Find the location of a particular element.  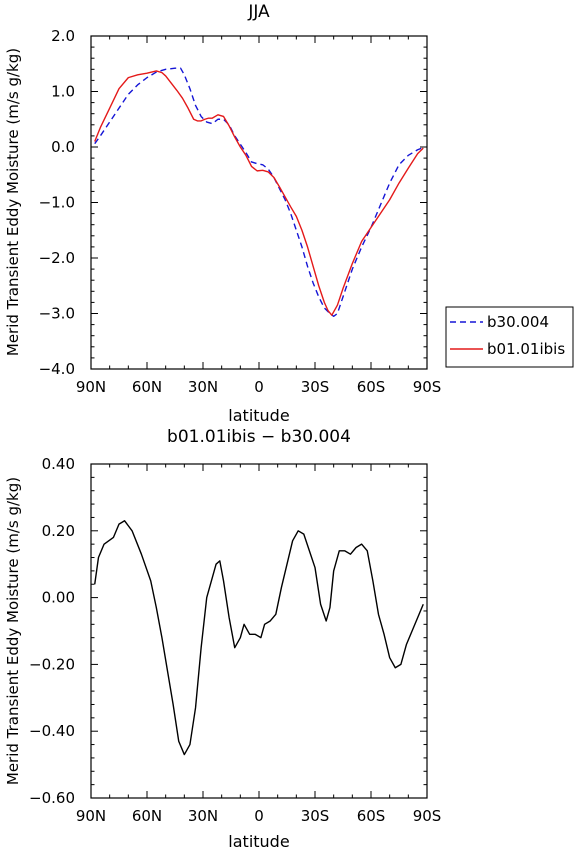

panel-top-ylabel: Merid Transient Eddy Moisture (m/s g/kg) is located at coordinates (13, 202).